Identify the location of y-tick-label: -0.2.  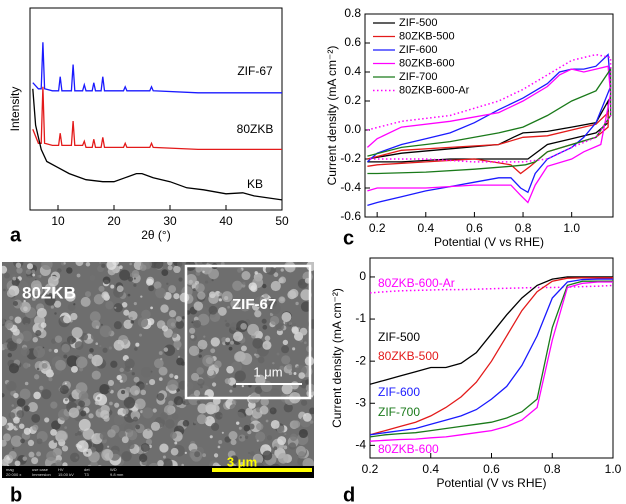
(350, 158).